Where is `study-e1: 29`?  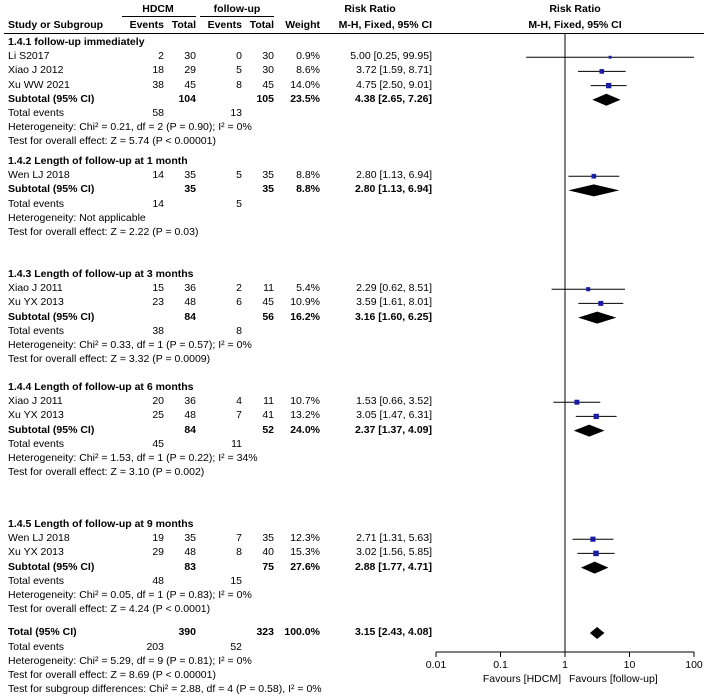 study-e1: 29 is located at coordinates (158, 552).